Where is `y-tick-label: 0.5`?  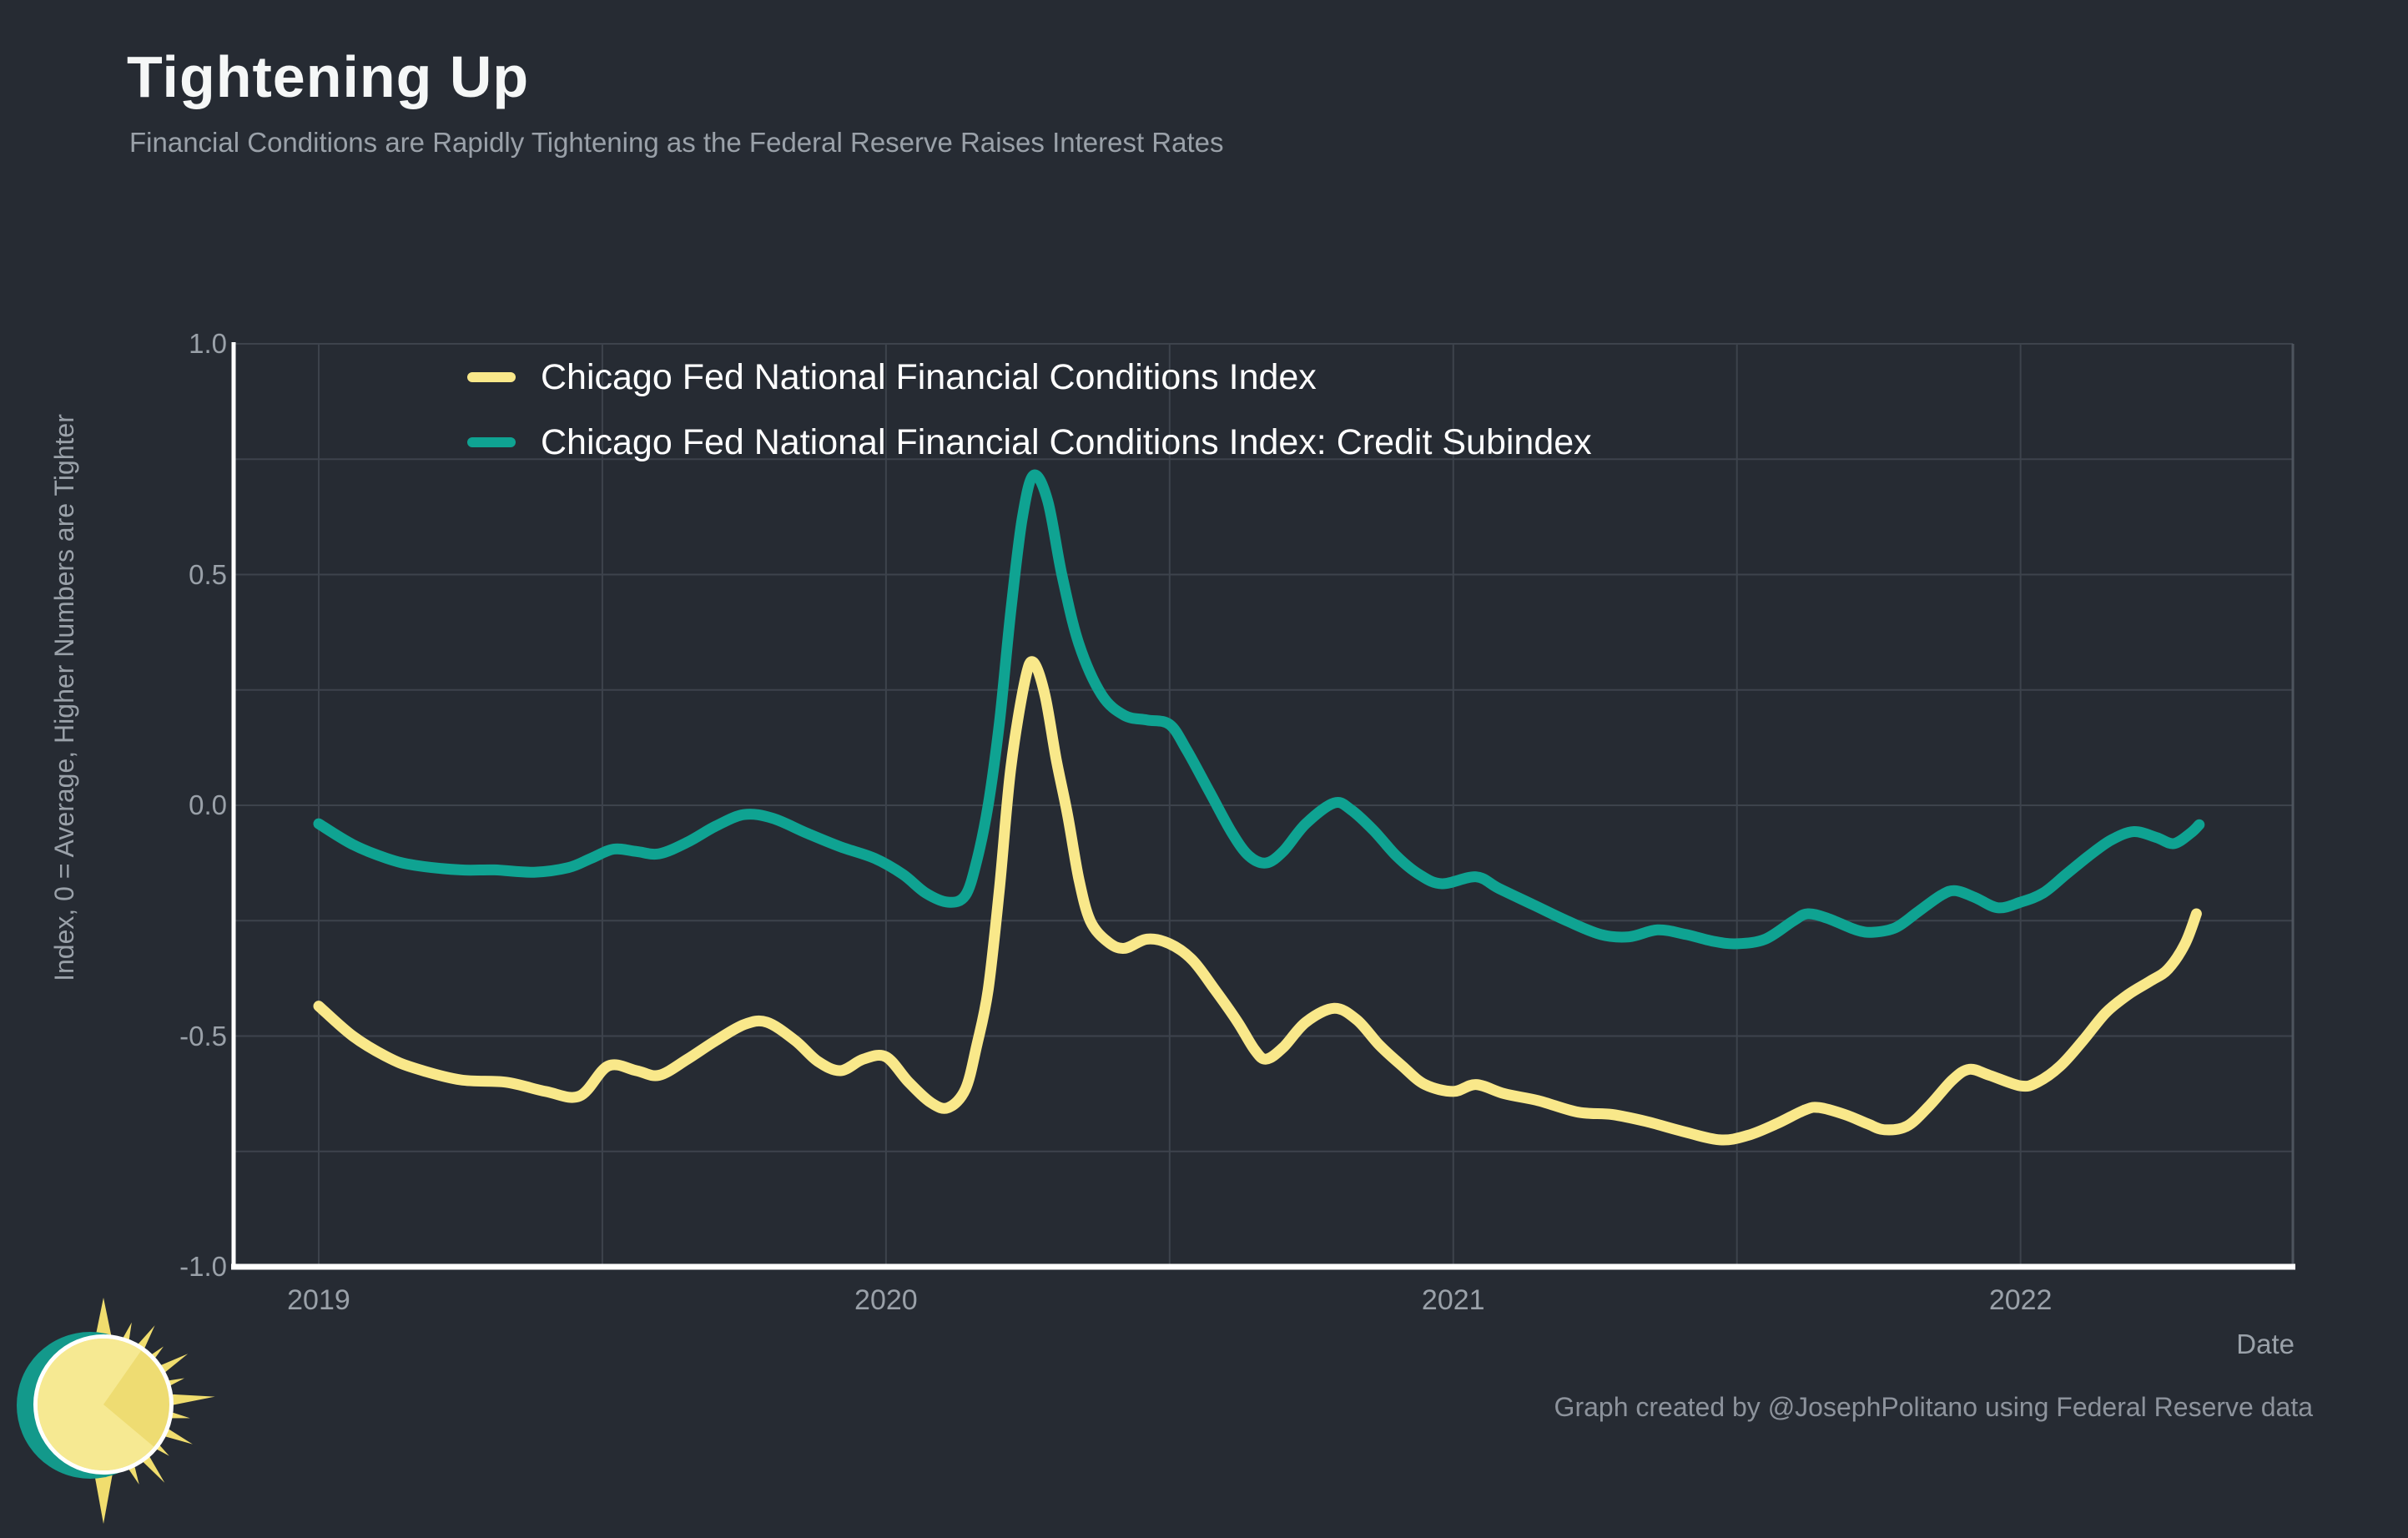
y-tick-label: 0.5 is located at coordinates (208, 574).